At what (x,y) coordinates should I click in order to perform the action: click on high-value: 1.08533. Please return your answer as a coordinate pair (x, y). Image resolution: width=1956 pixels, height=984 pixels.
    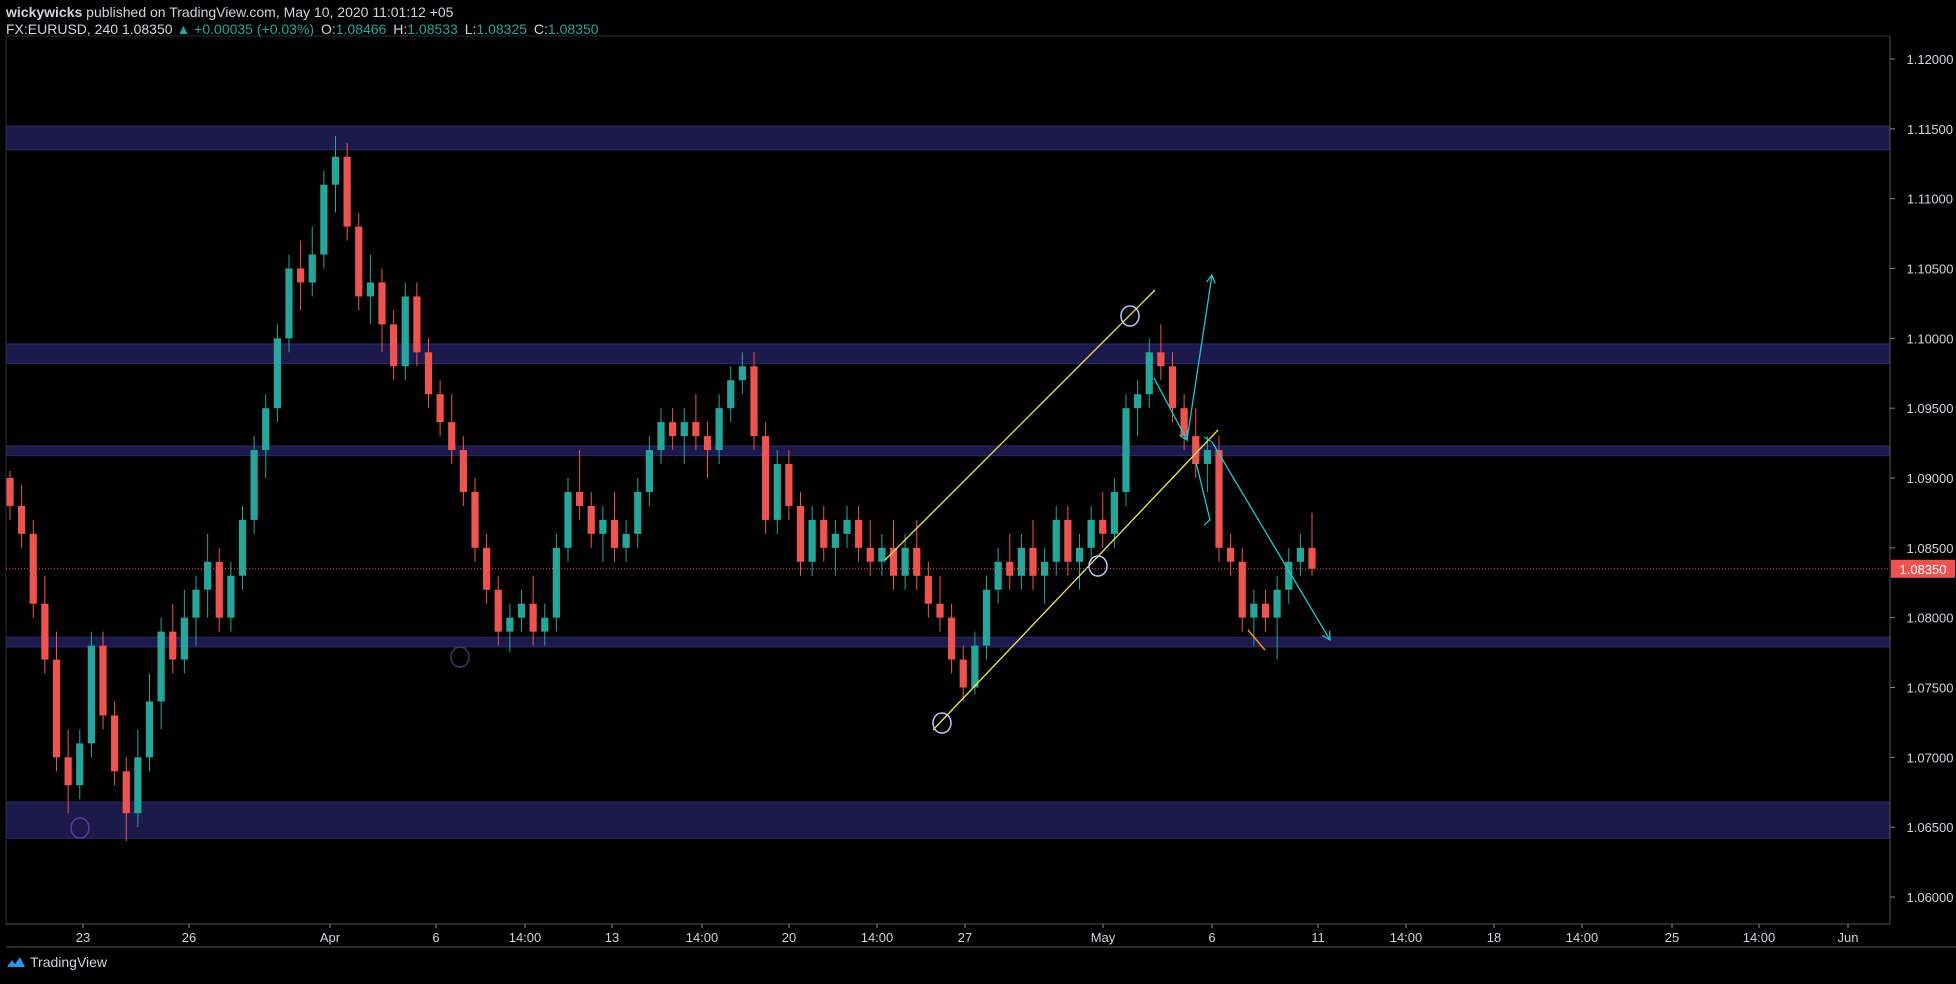
    Looking at the image, I should click on (432, 29).